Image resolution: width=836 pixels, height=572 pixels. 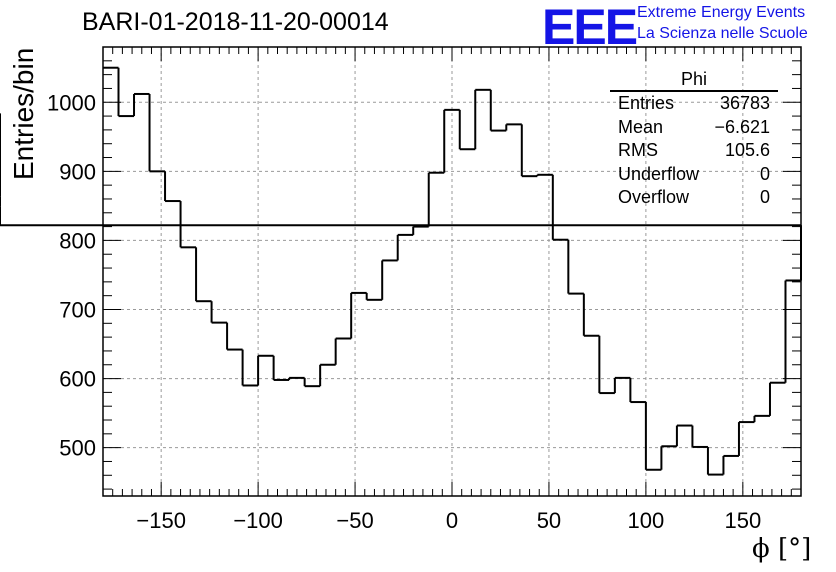 What do you see at coordinates (354, 520) in the screenshot?
I see `x-tick-label: −50` at bounding box center [354, 520].